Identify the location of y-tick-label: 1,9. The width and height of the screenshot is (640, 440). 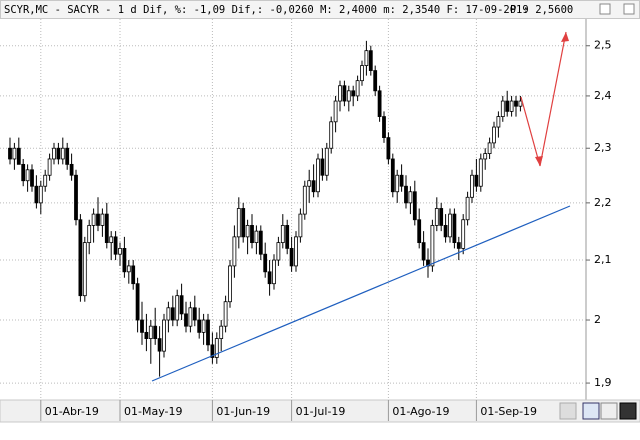
(603, 382).